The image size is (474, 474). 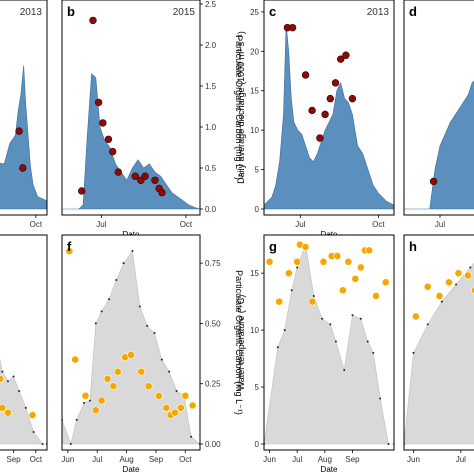 What do you see at coordinates (13, 459) in the screenshot?
I see `panel-e-x-tick-label: Sep` at bounding box center [13, 459].